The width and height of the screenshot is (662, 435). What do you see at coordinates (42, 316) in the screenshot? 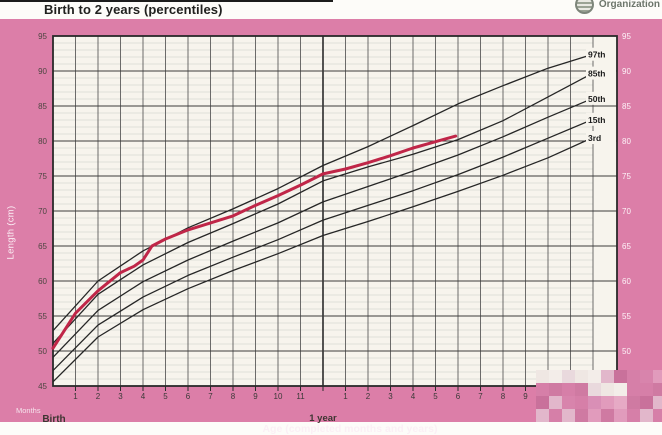
I see `y-tick-label-left: 55` at bounding box center [42, 316].